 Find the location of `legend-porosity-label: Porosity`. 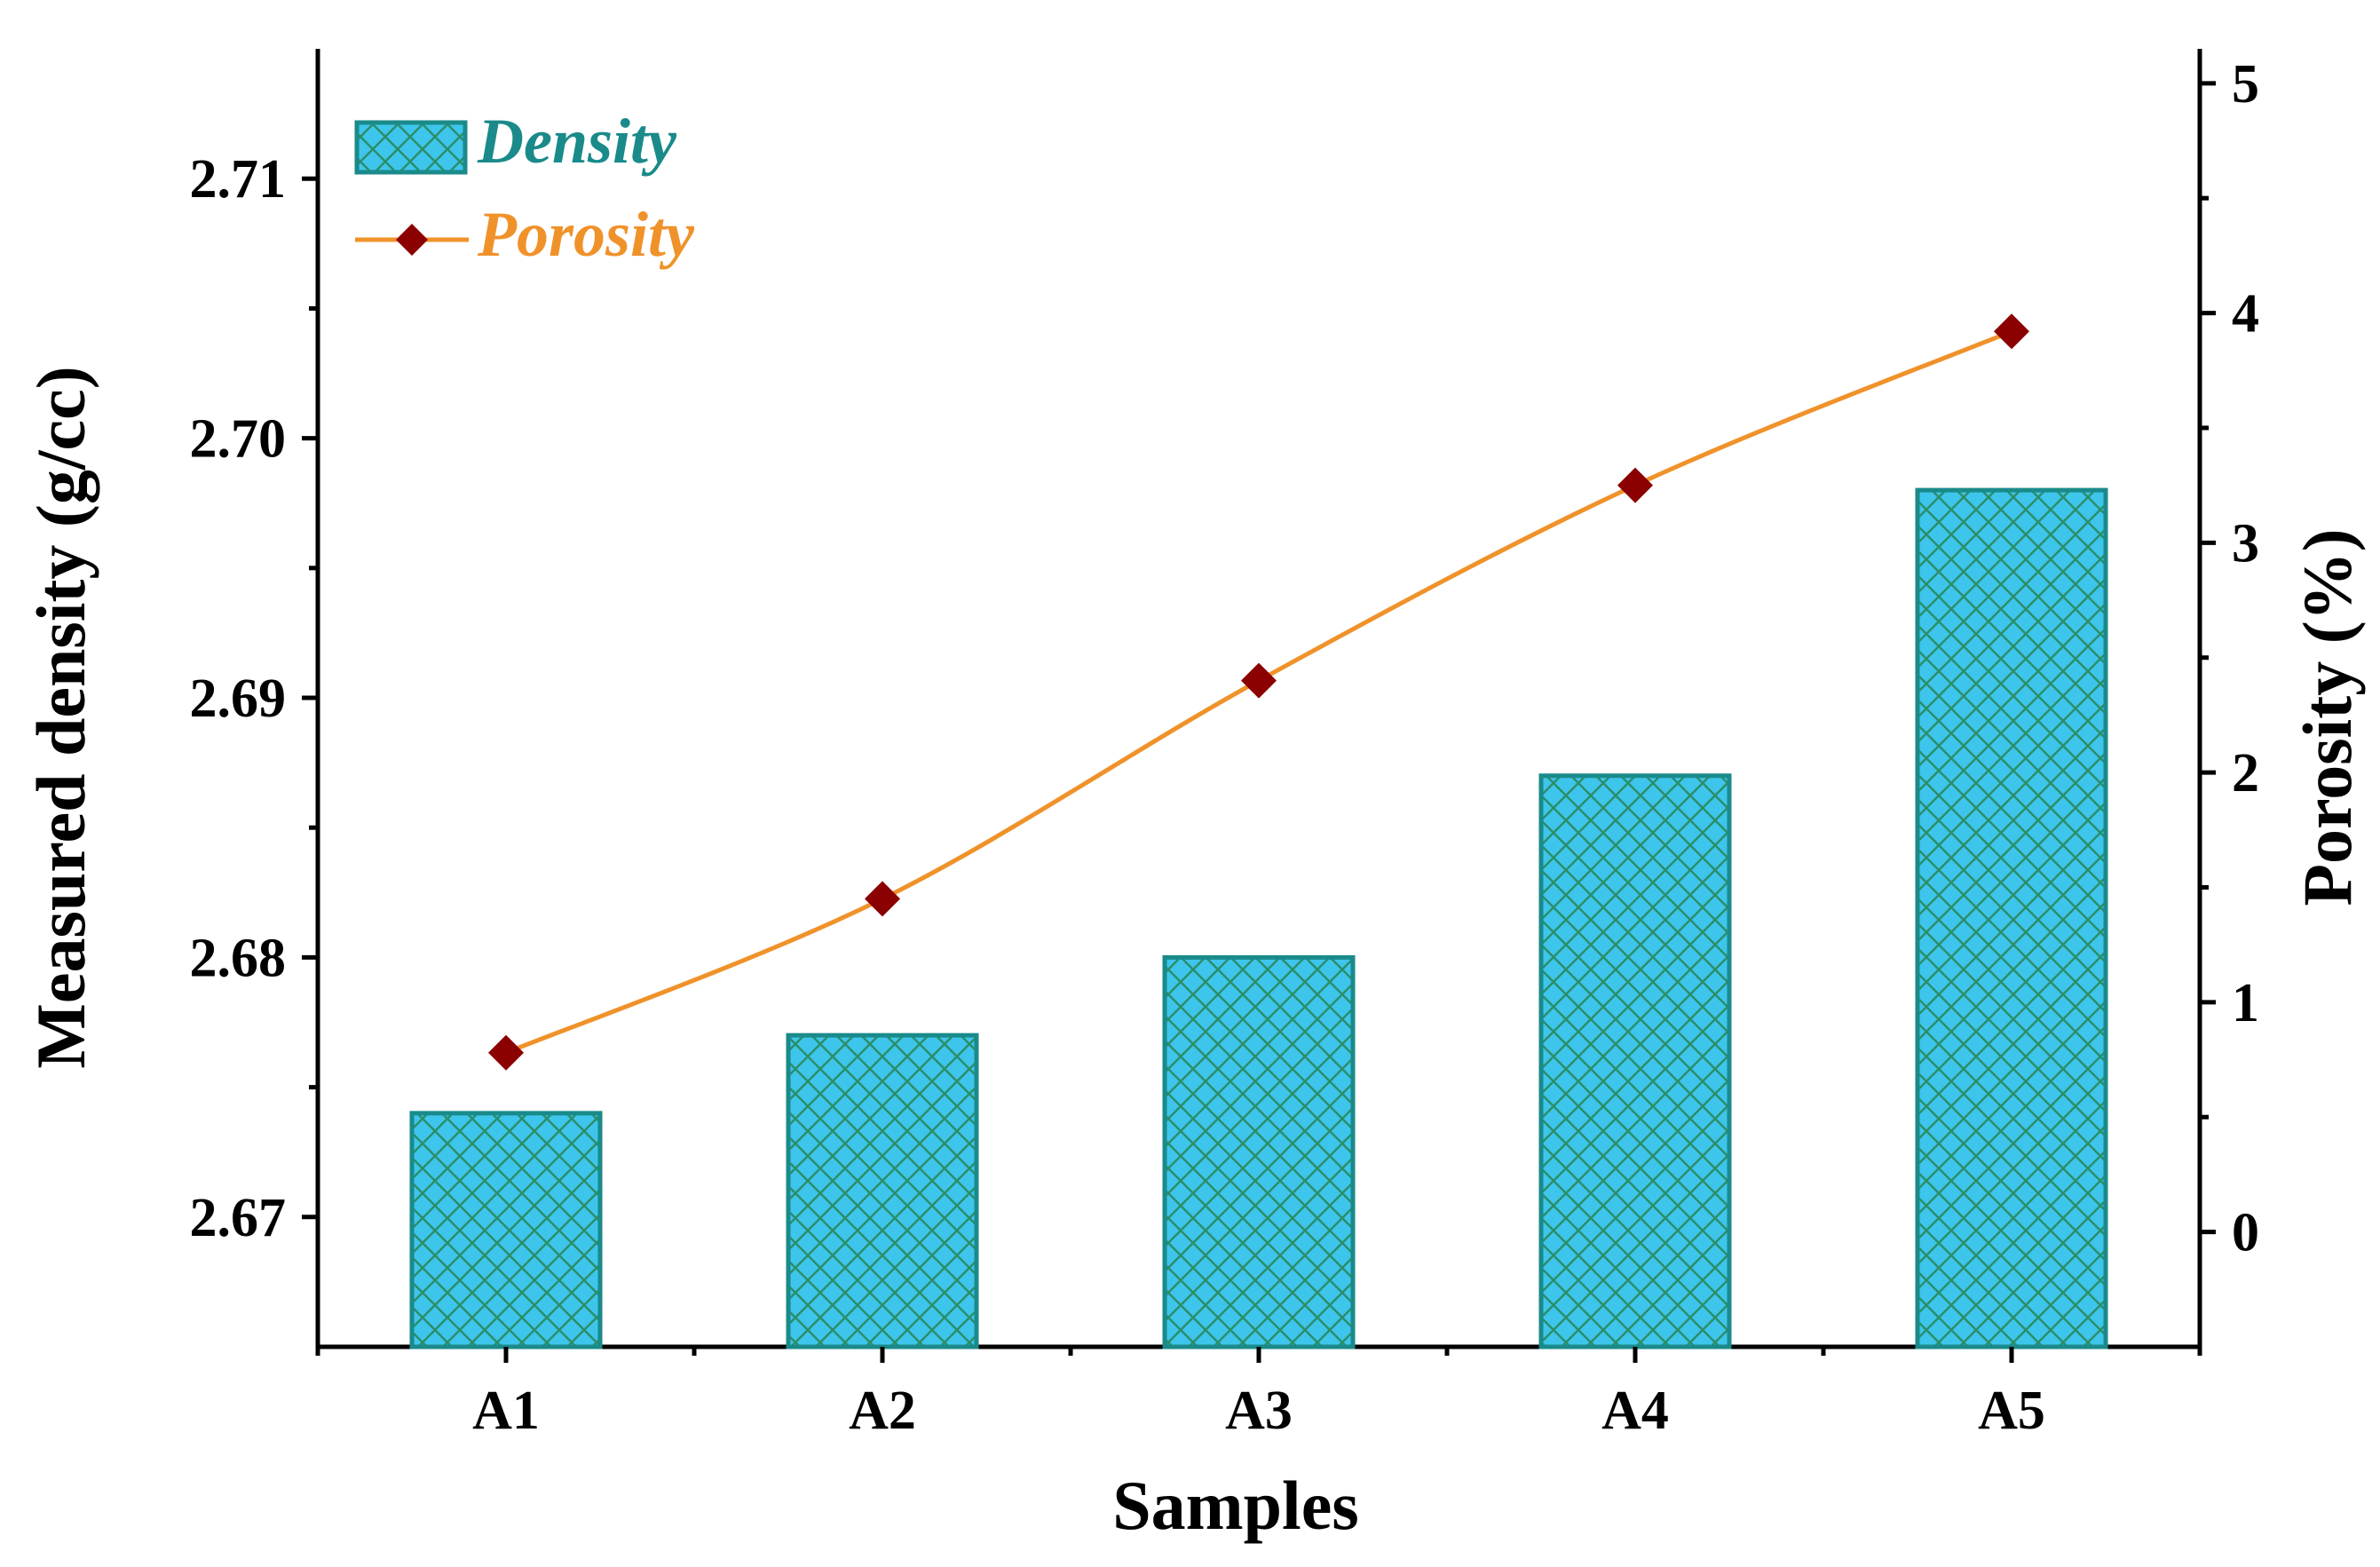

legend-porosity-label: Porosity is located at coordinates (586, 234).